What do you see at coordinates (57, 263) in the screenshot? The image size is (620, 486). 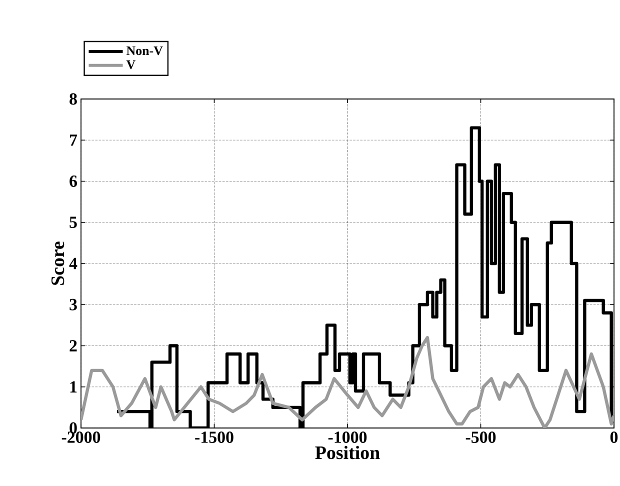 I see `y-axis-title: Score` at bounding box center [57, 263].